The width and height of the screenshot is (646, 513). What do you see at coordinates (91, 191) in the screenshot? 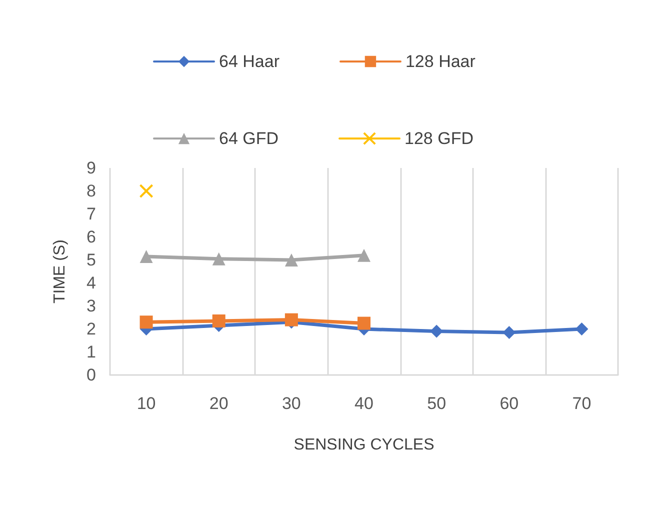
I see `y-tick-label: 8` at bounding box center [91, 191].